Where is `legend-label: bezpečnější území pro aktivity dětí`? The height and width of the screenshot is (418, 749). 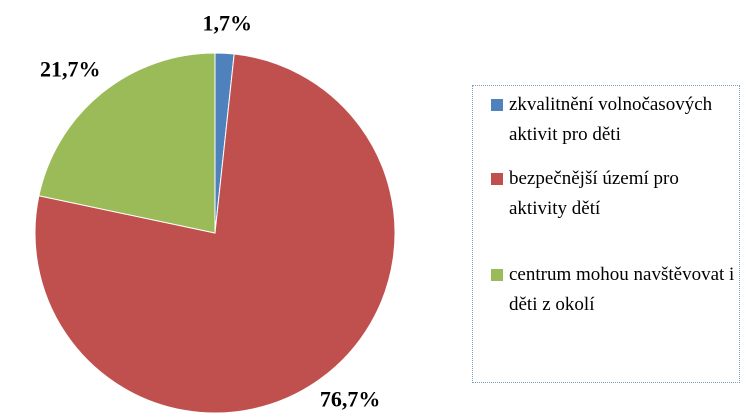
legend-label: bezpečnější území pro aktivity dětí is located at coordinates (594, 193).